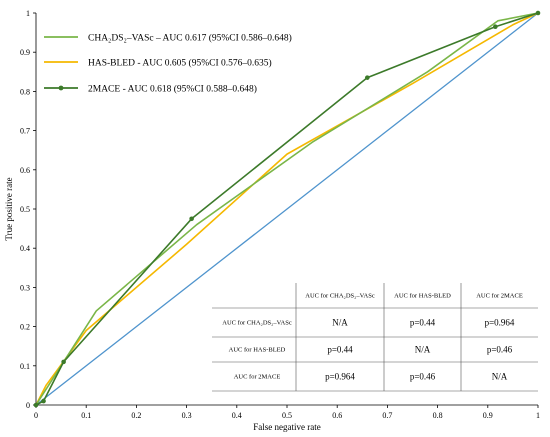  What do you see at coordinates (25, 131) in the screenshot?
I see `y-tick-label: 0.7` at bounding box center [25, 131].